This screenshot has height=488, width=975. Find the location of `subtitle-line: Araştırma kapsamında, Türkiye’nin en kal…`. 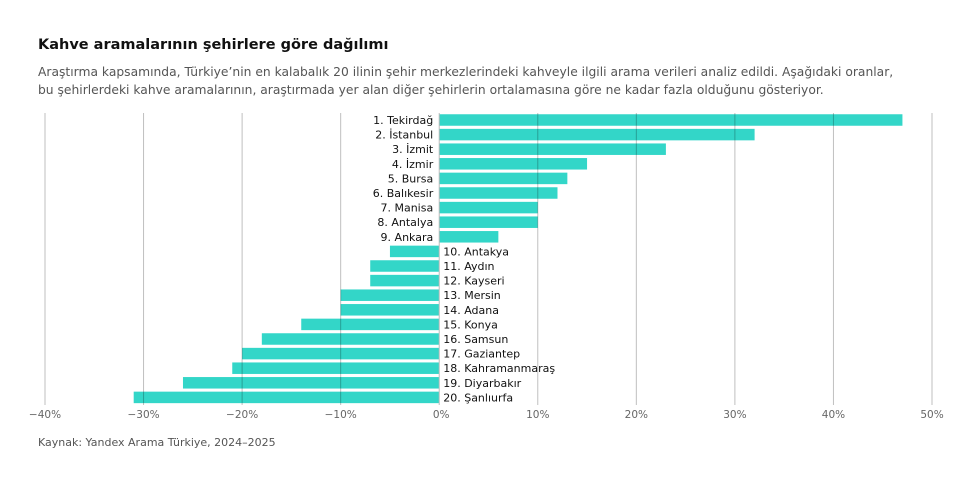

subtitle-line: Araştırma kapsamında, Türkiye’nin en kal… is located at coordinates (466, 72).